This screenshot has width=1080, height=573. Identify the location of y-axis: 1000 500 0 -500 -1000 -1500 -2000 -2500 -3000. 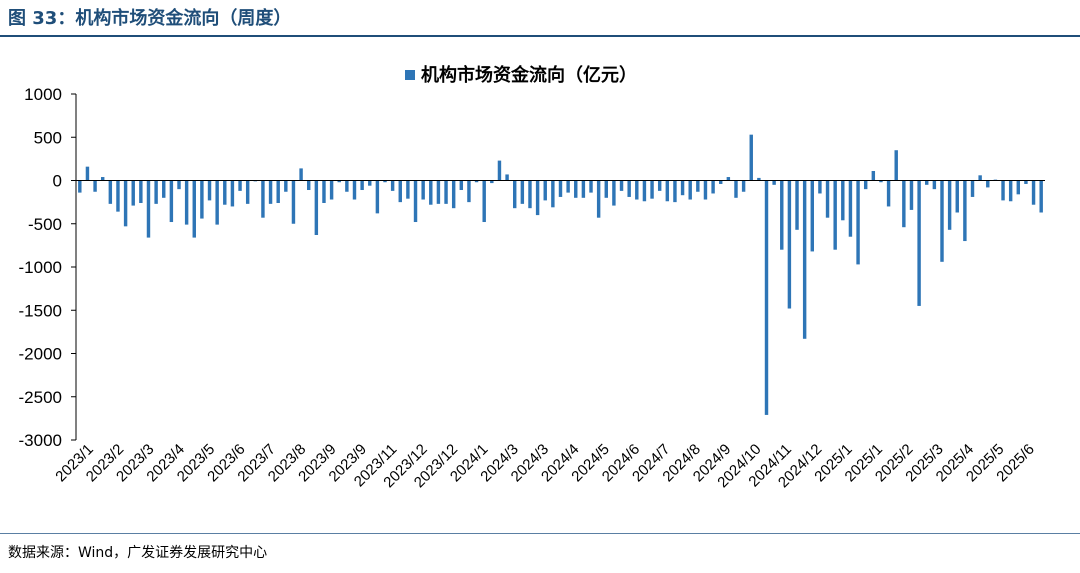
(48, 267).